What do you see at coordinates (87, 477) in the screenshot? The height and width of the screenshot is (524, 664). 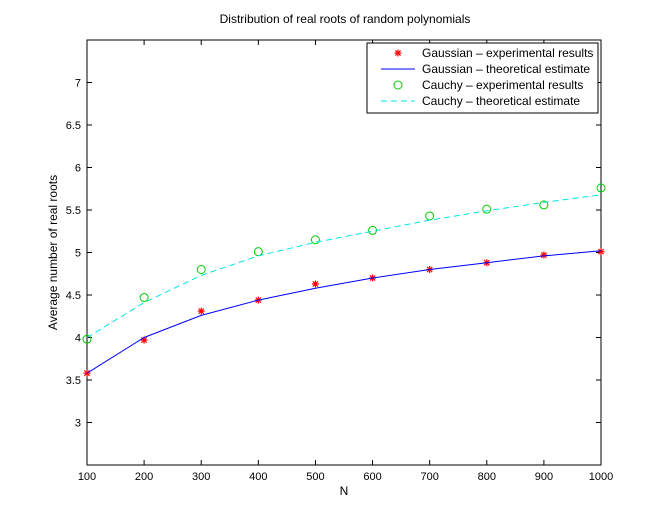 I see `x-tick-label: 100` at bounding box center [87, 477].